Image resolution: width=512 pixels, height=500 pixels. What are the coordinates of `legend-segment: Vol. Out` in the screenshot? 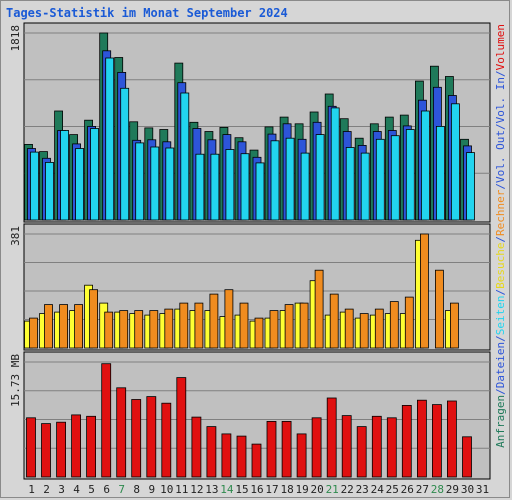 It's located at (500, 156).